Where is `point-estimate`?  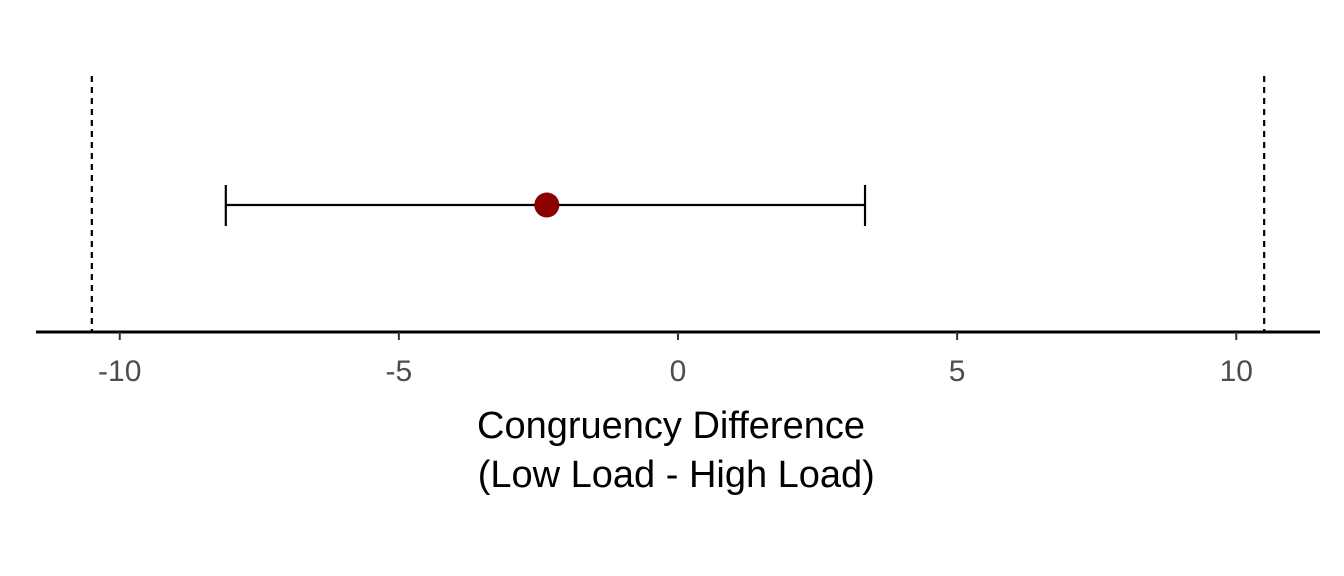 point-estimate is located at coordinates (547, 205).